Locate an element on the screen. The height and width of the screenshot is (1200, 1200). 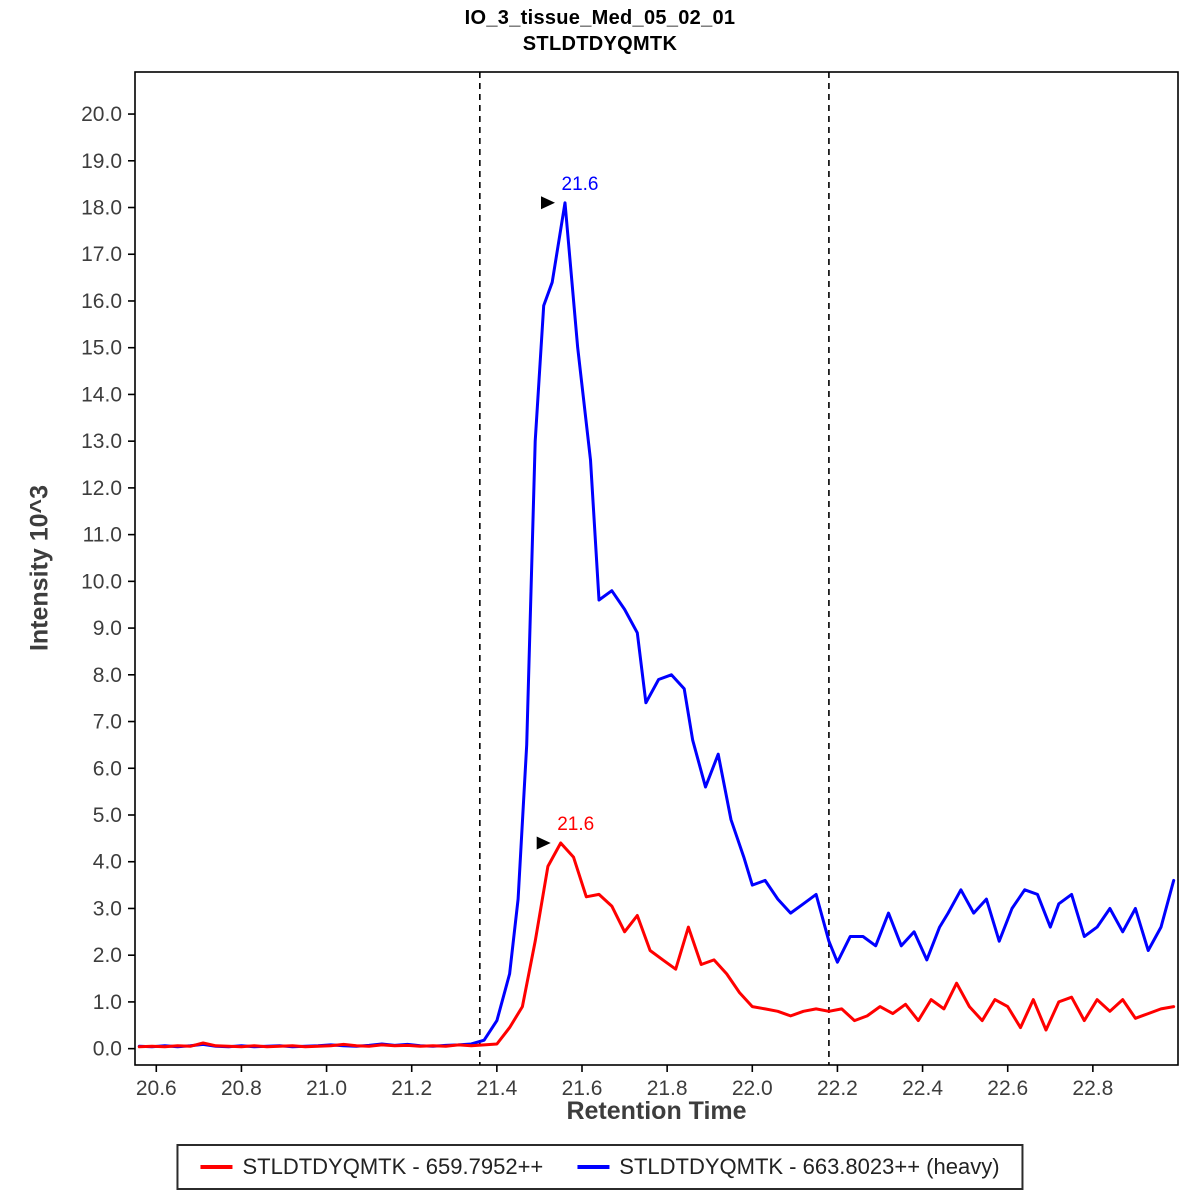
legend-label-heavy: STLDTDYQMTK - 663.8023++ (heavy) is located at coordinates (809, 1166).